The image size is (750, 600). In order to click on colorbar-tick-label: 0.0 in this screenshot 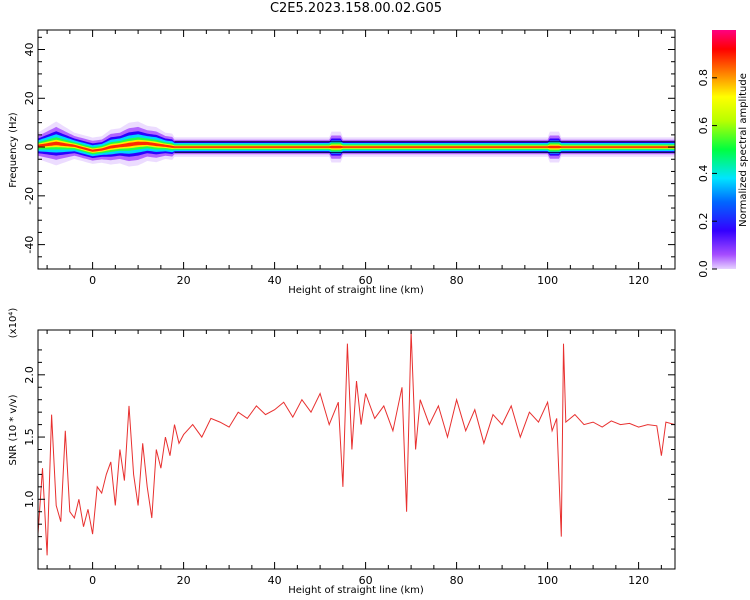, I will do `click(703, 269)`.